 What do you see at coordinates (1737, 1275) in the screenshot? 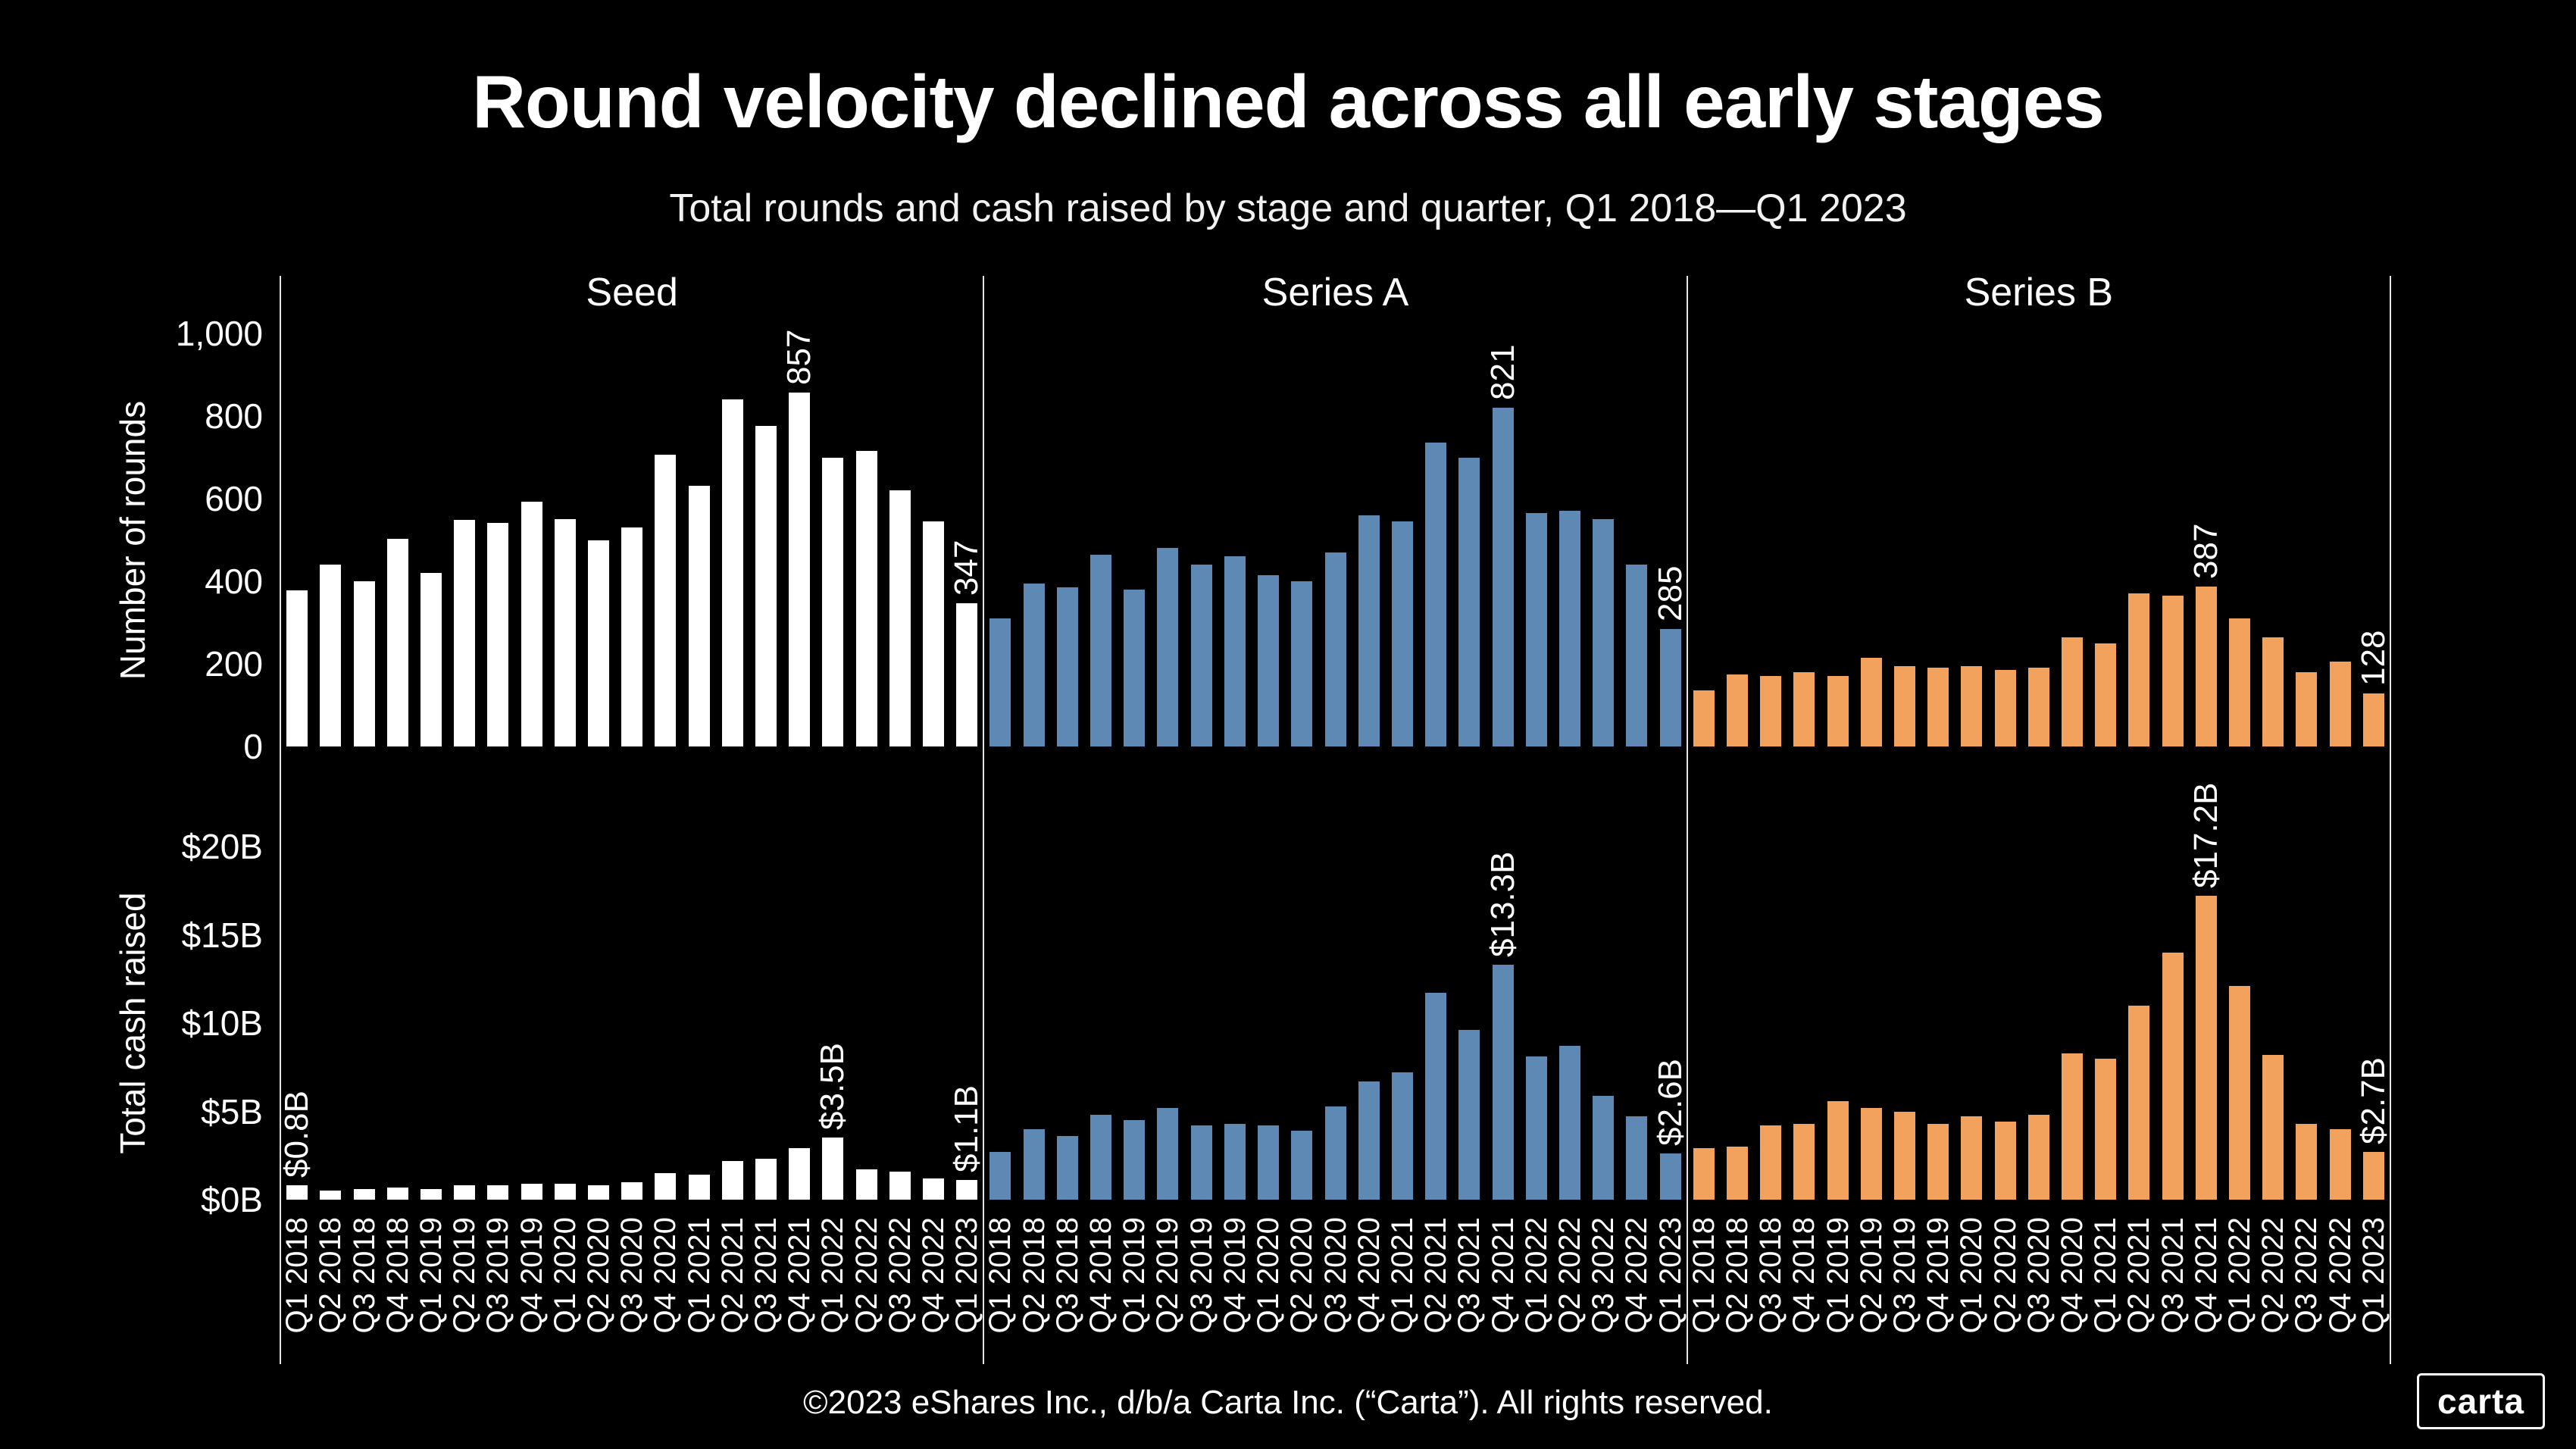
I see `x-tick-label: Q2 2018` at bounding box center [1737, 1275].